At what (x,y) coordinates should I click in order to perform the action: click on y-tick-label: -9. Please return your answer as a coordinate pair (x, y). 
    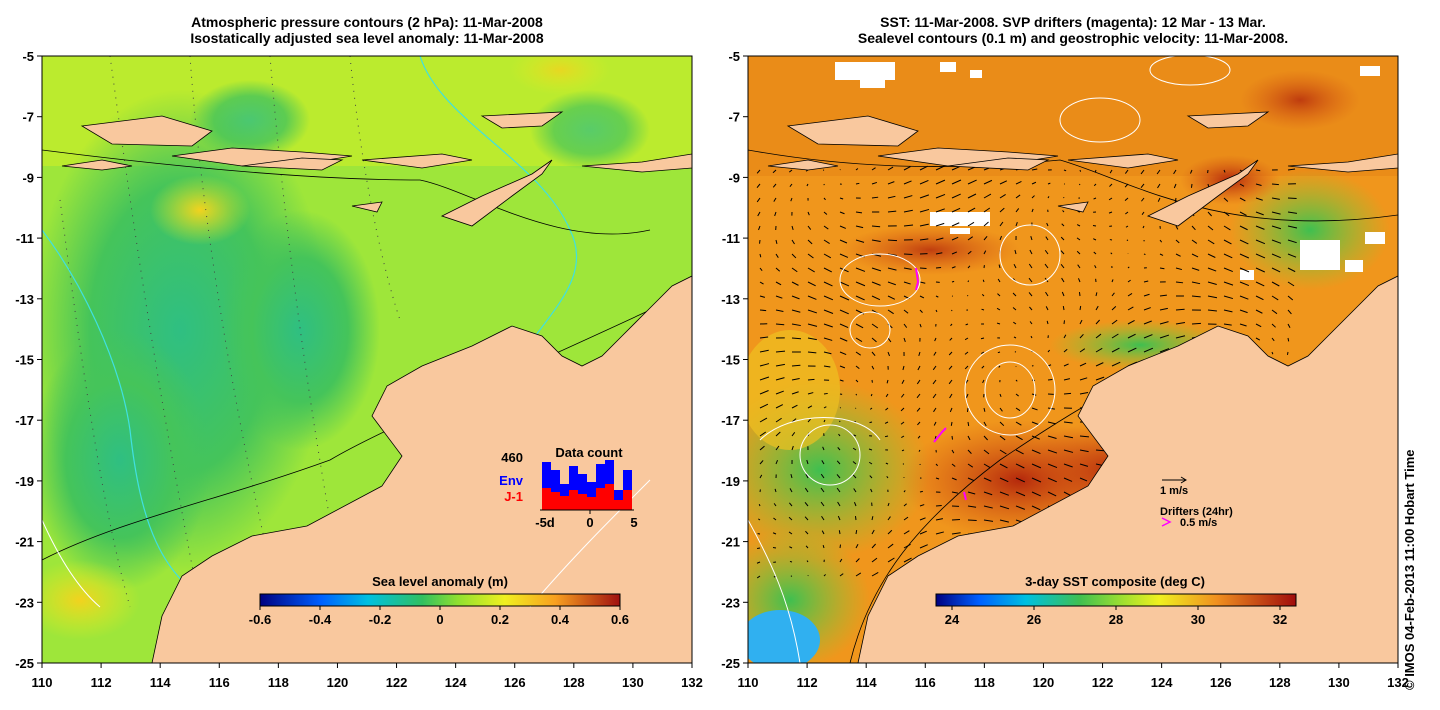
    Looking at the image, I should click on (28, 177).